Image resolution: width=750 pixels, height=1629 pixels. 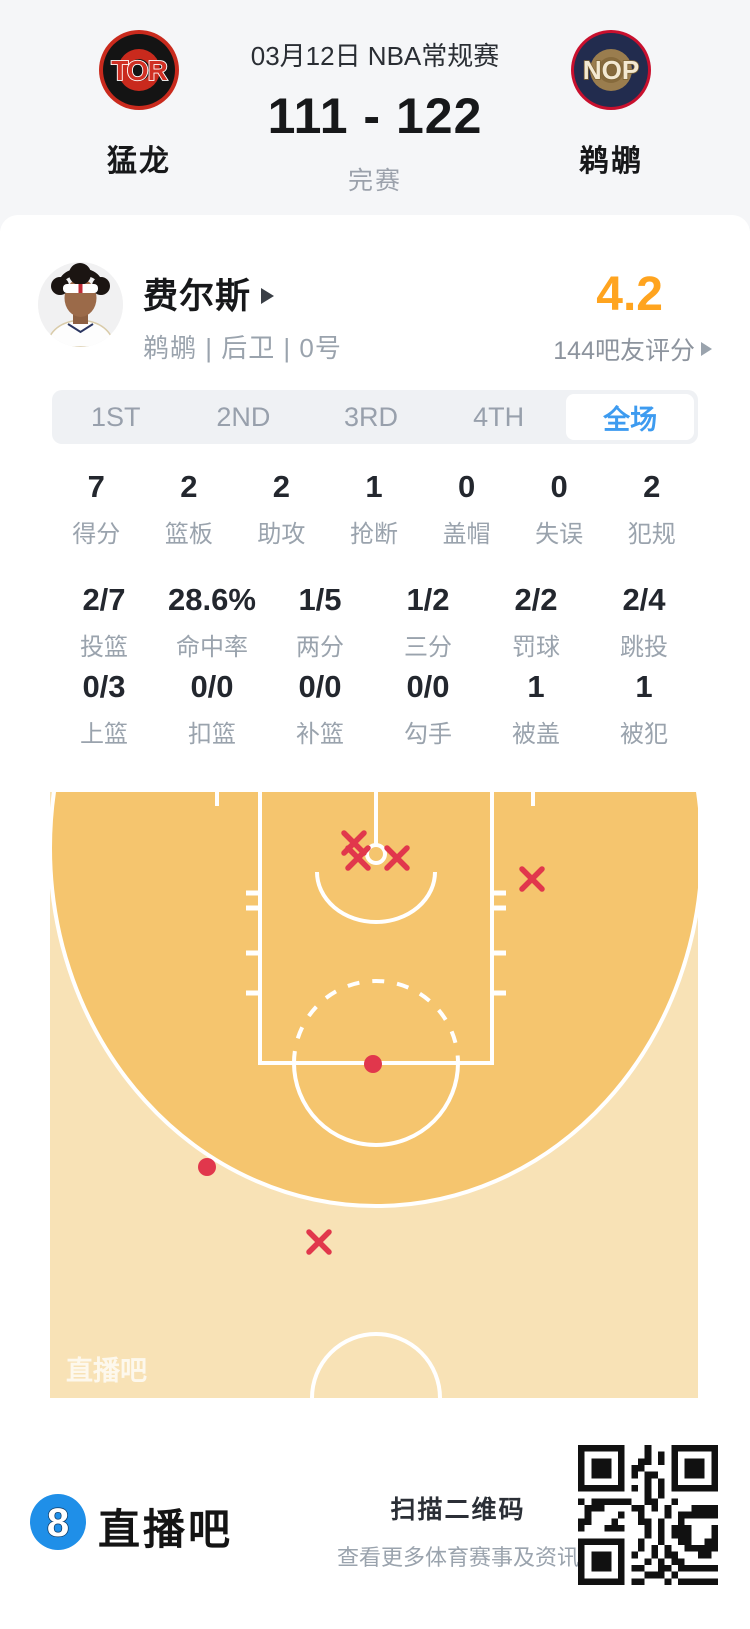 I want to click on away-team-block: NOP 鹈鹕, so click(x=611, y=105).